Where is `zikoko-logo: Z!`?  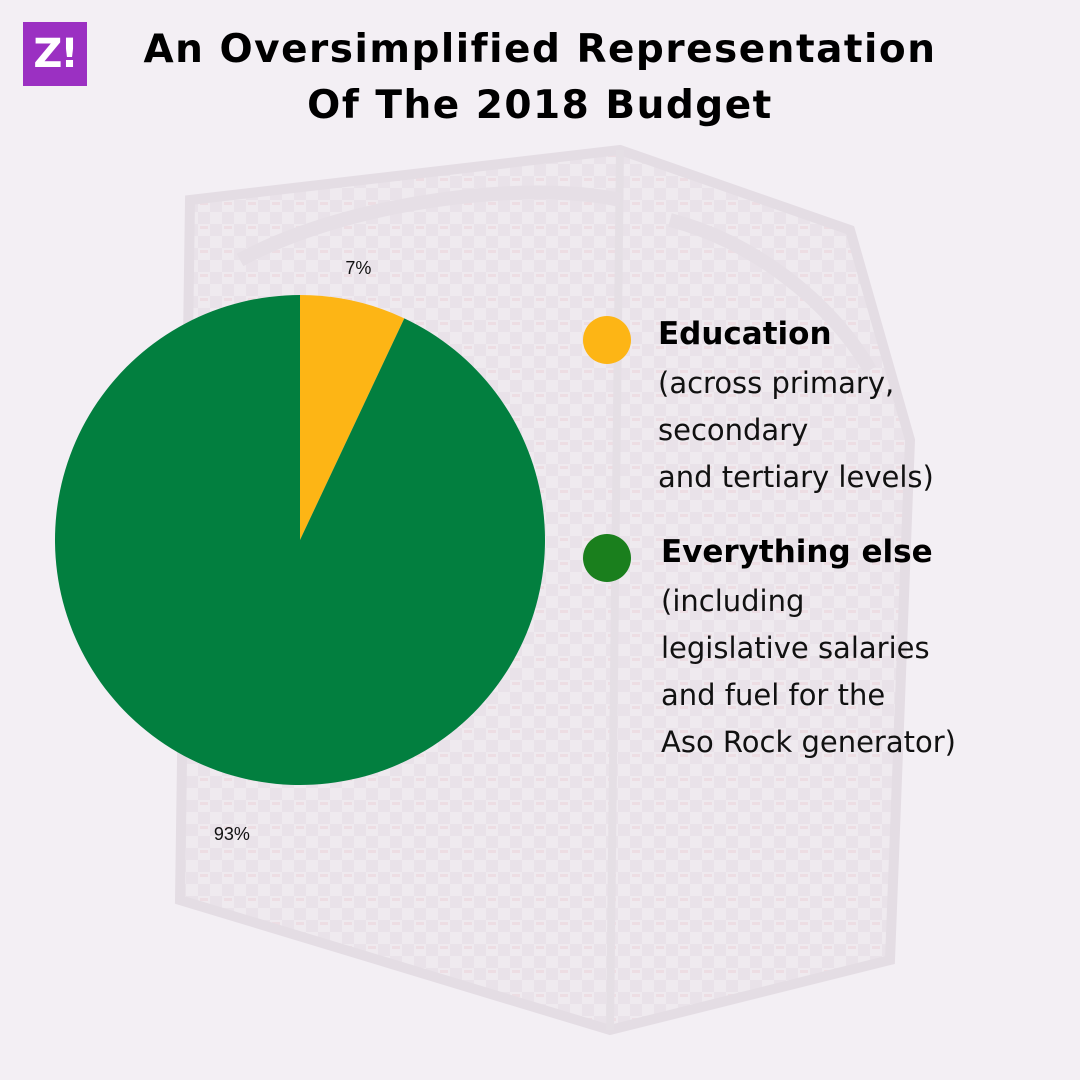
zikoko-logo: Z! is located at coordinates (55, 54).